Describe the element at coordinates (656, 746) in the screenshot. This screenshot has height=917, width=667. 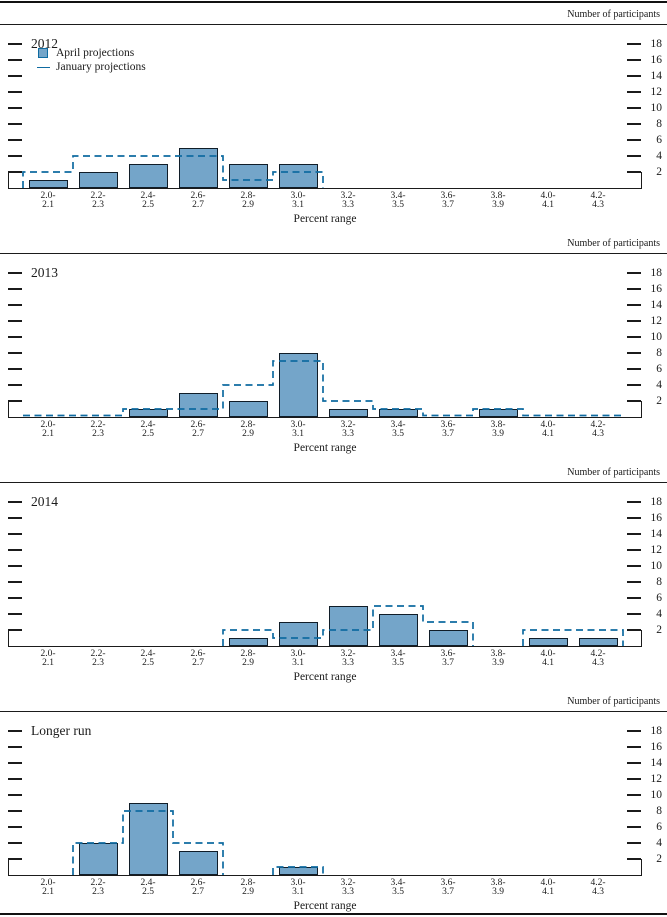
I see `y-tick-label: 16` at that location.